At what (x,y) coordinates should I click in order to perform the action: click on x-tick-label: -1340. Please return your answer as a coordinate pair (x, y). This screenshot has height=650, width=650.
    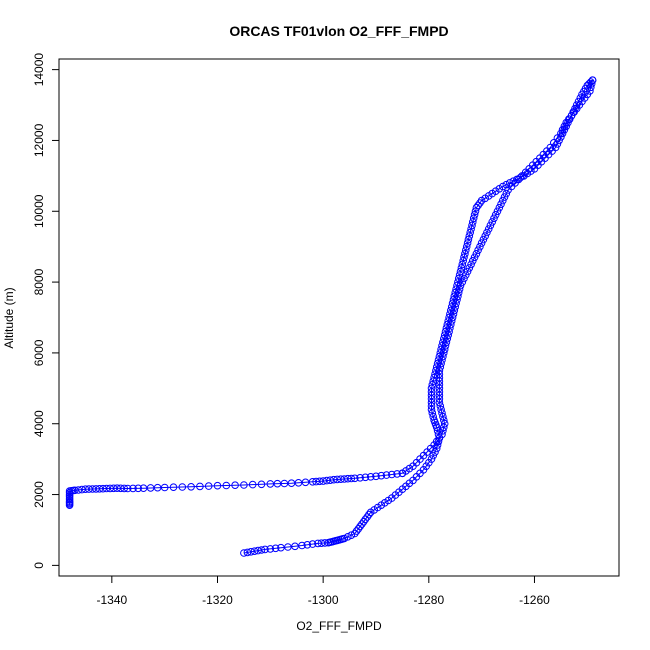
    Looking at the image, I should click on (111, 600).